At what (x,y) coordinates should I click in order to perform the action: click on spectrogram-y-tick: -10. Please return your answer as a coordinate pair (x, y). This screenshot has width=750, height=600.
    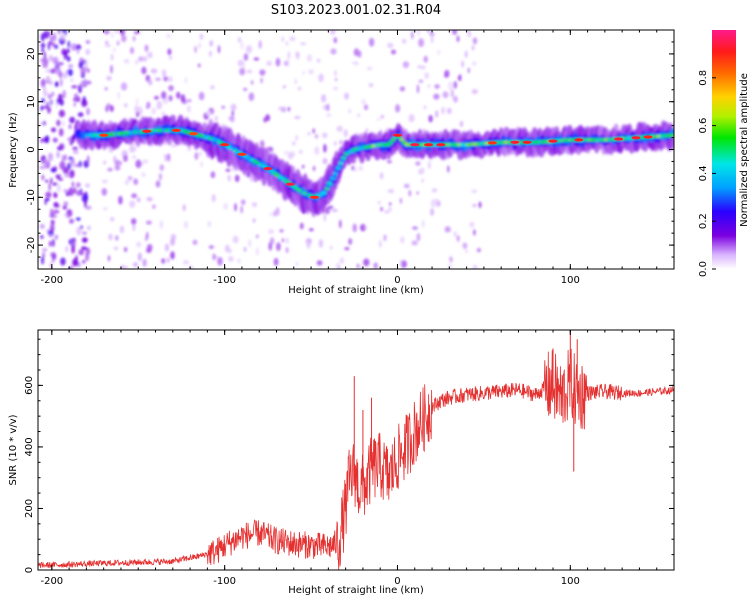
    Looking at the image, I should click on (31, 197).